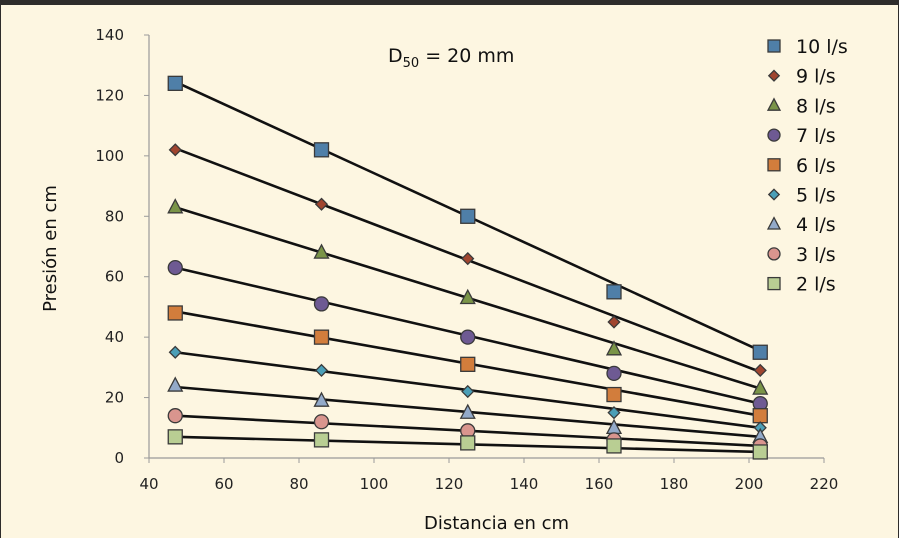  I want to click on y-tick-label: 20, so click(114, 398).